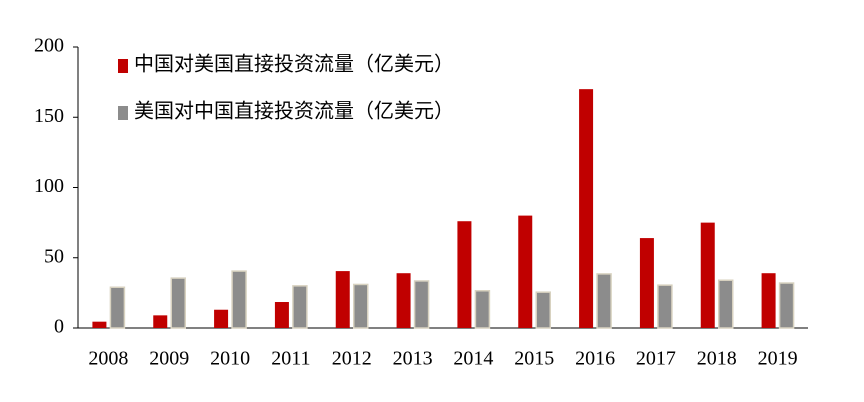  Describe the element at coordinates (169, 359) in the screenshot. I see `x-tick-label: 2009` at that location.